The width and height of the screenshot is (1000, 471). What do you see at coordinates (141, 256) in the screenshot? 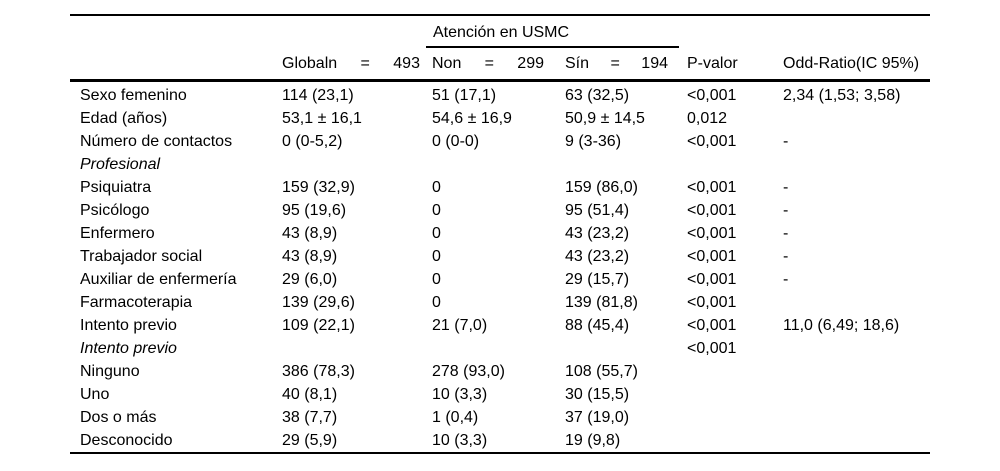
I see `row-label: Trabajador social` at bounding box center [141, 256].